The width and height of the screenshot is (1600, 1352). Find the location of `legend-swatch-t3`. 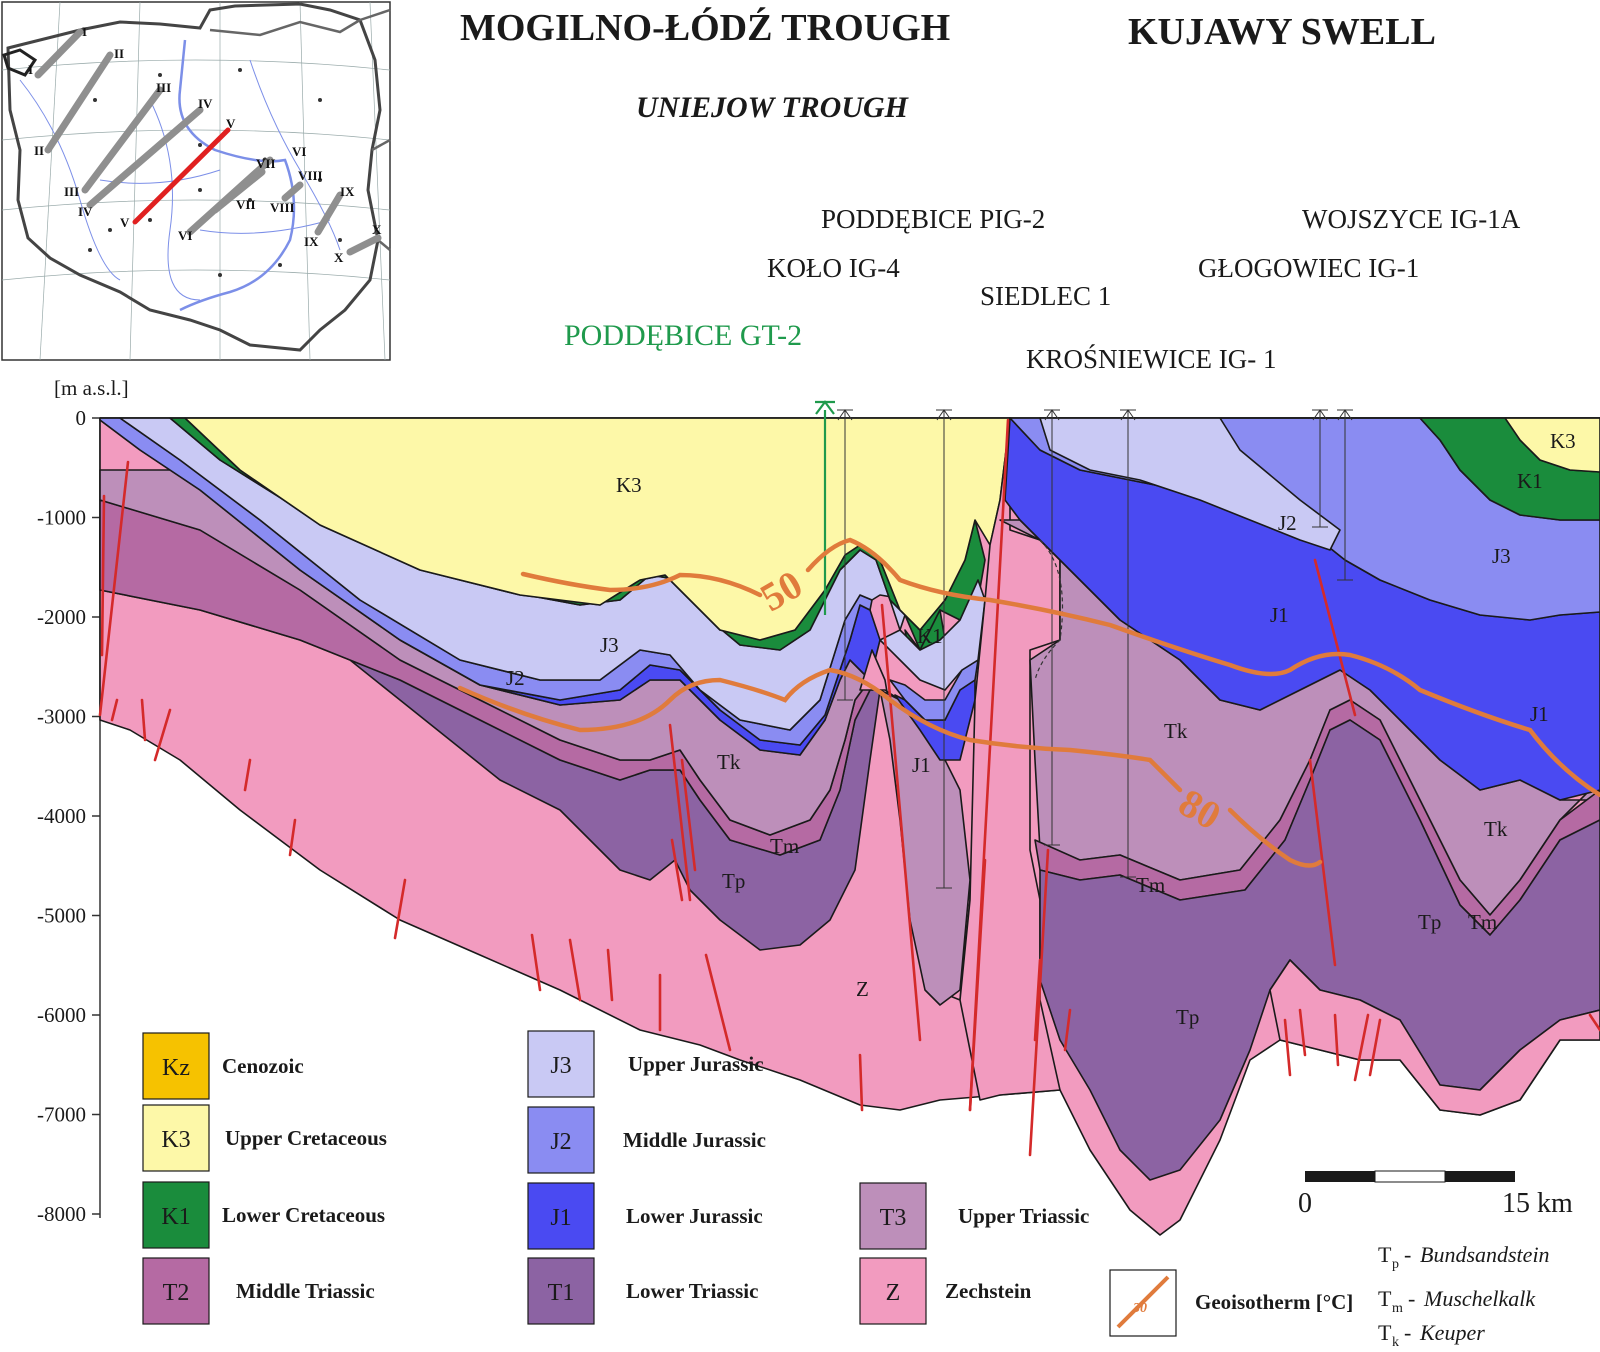

legend-swatch-t3 is located at coordinates (893, 1216).